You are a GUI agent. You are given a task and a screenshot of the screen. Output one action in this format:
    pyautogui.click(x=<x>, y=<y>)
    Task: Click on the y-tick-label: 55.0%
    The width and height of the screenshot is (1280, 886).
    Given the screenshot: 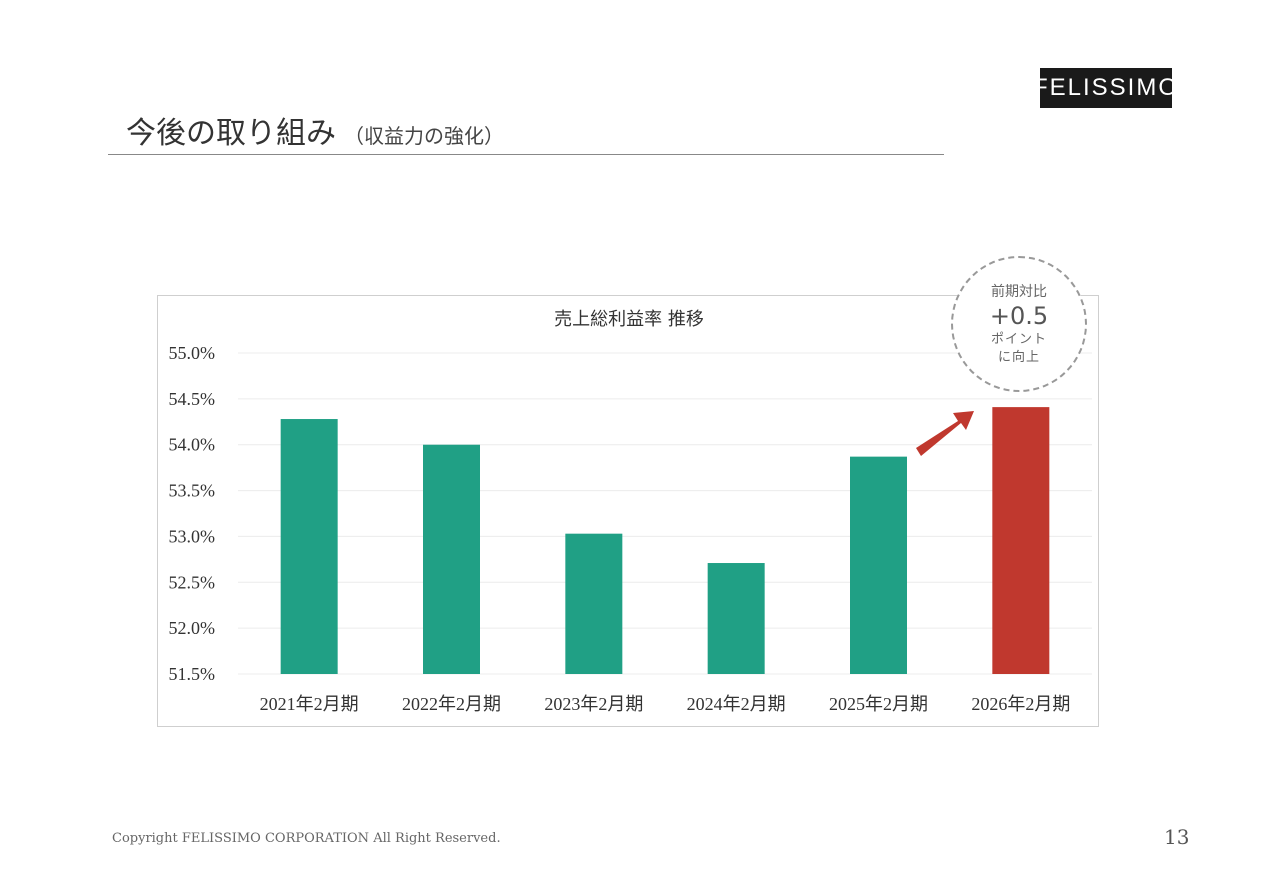 What is the action you would take?
    pyautogui.click(x=192, y=353)
    